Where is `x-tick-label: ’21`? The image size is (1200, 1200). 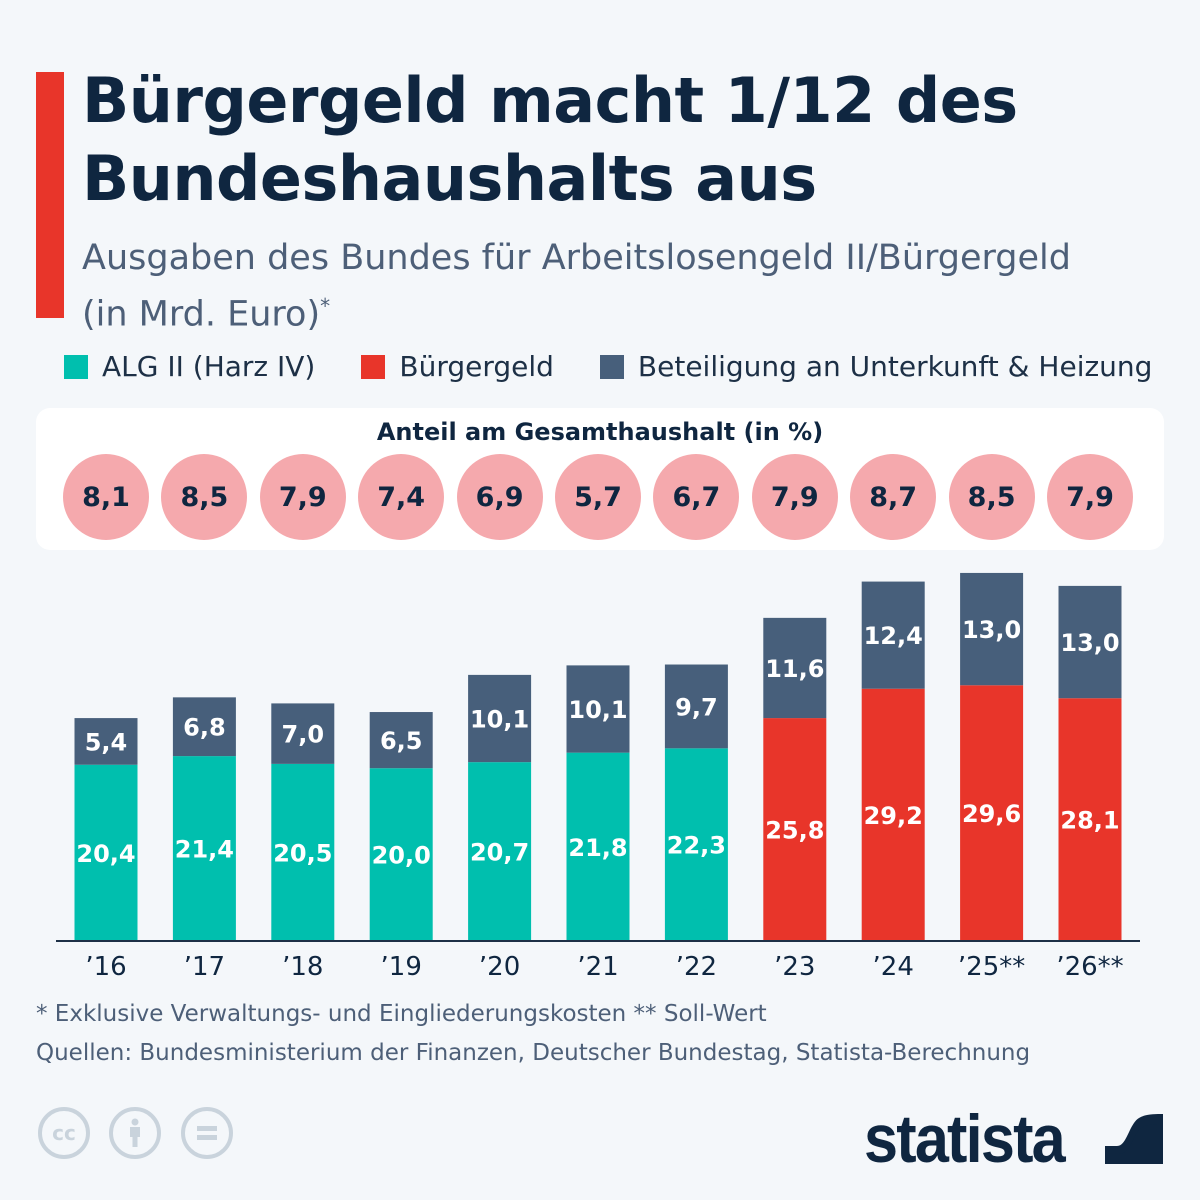
x-tick-label: ’21 is located at coordinates (597, 967).